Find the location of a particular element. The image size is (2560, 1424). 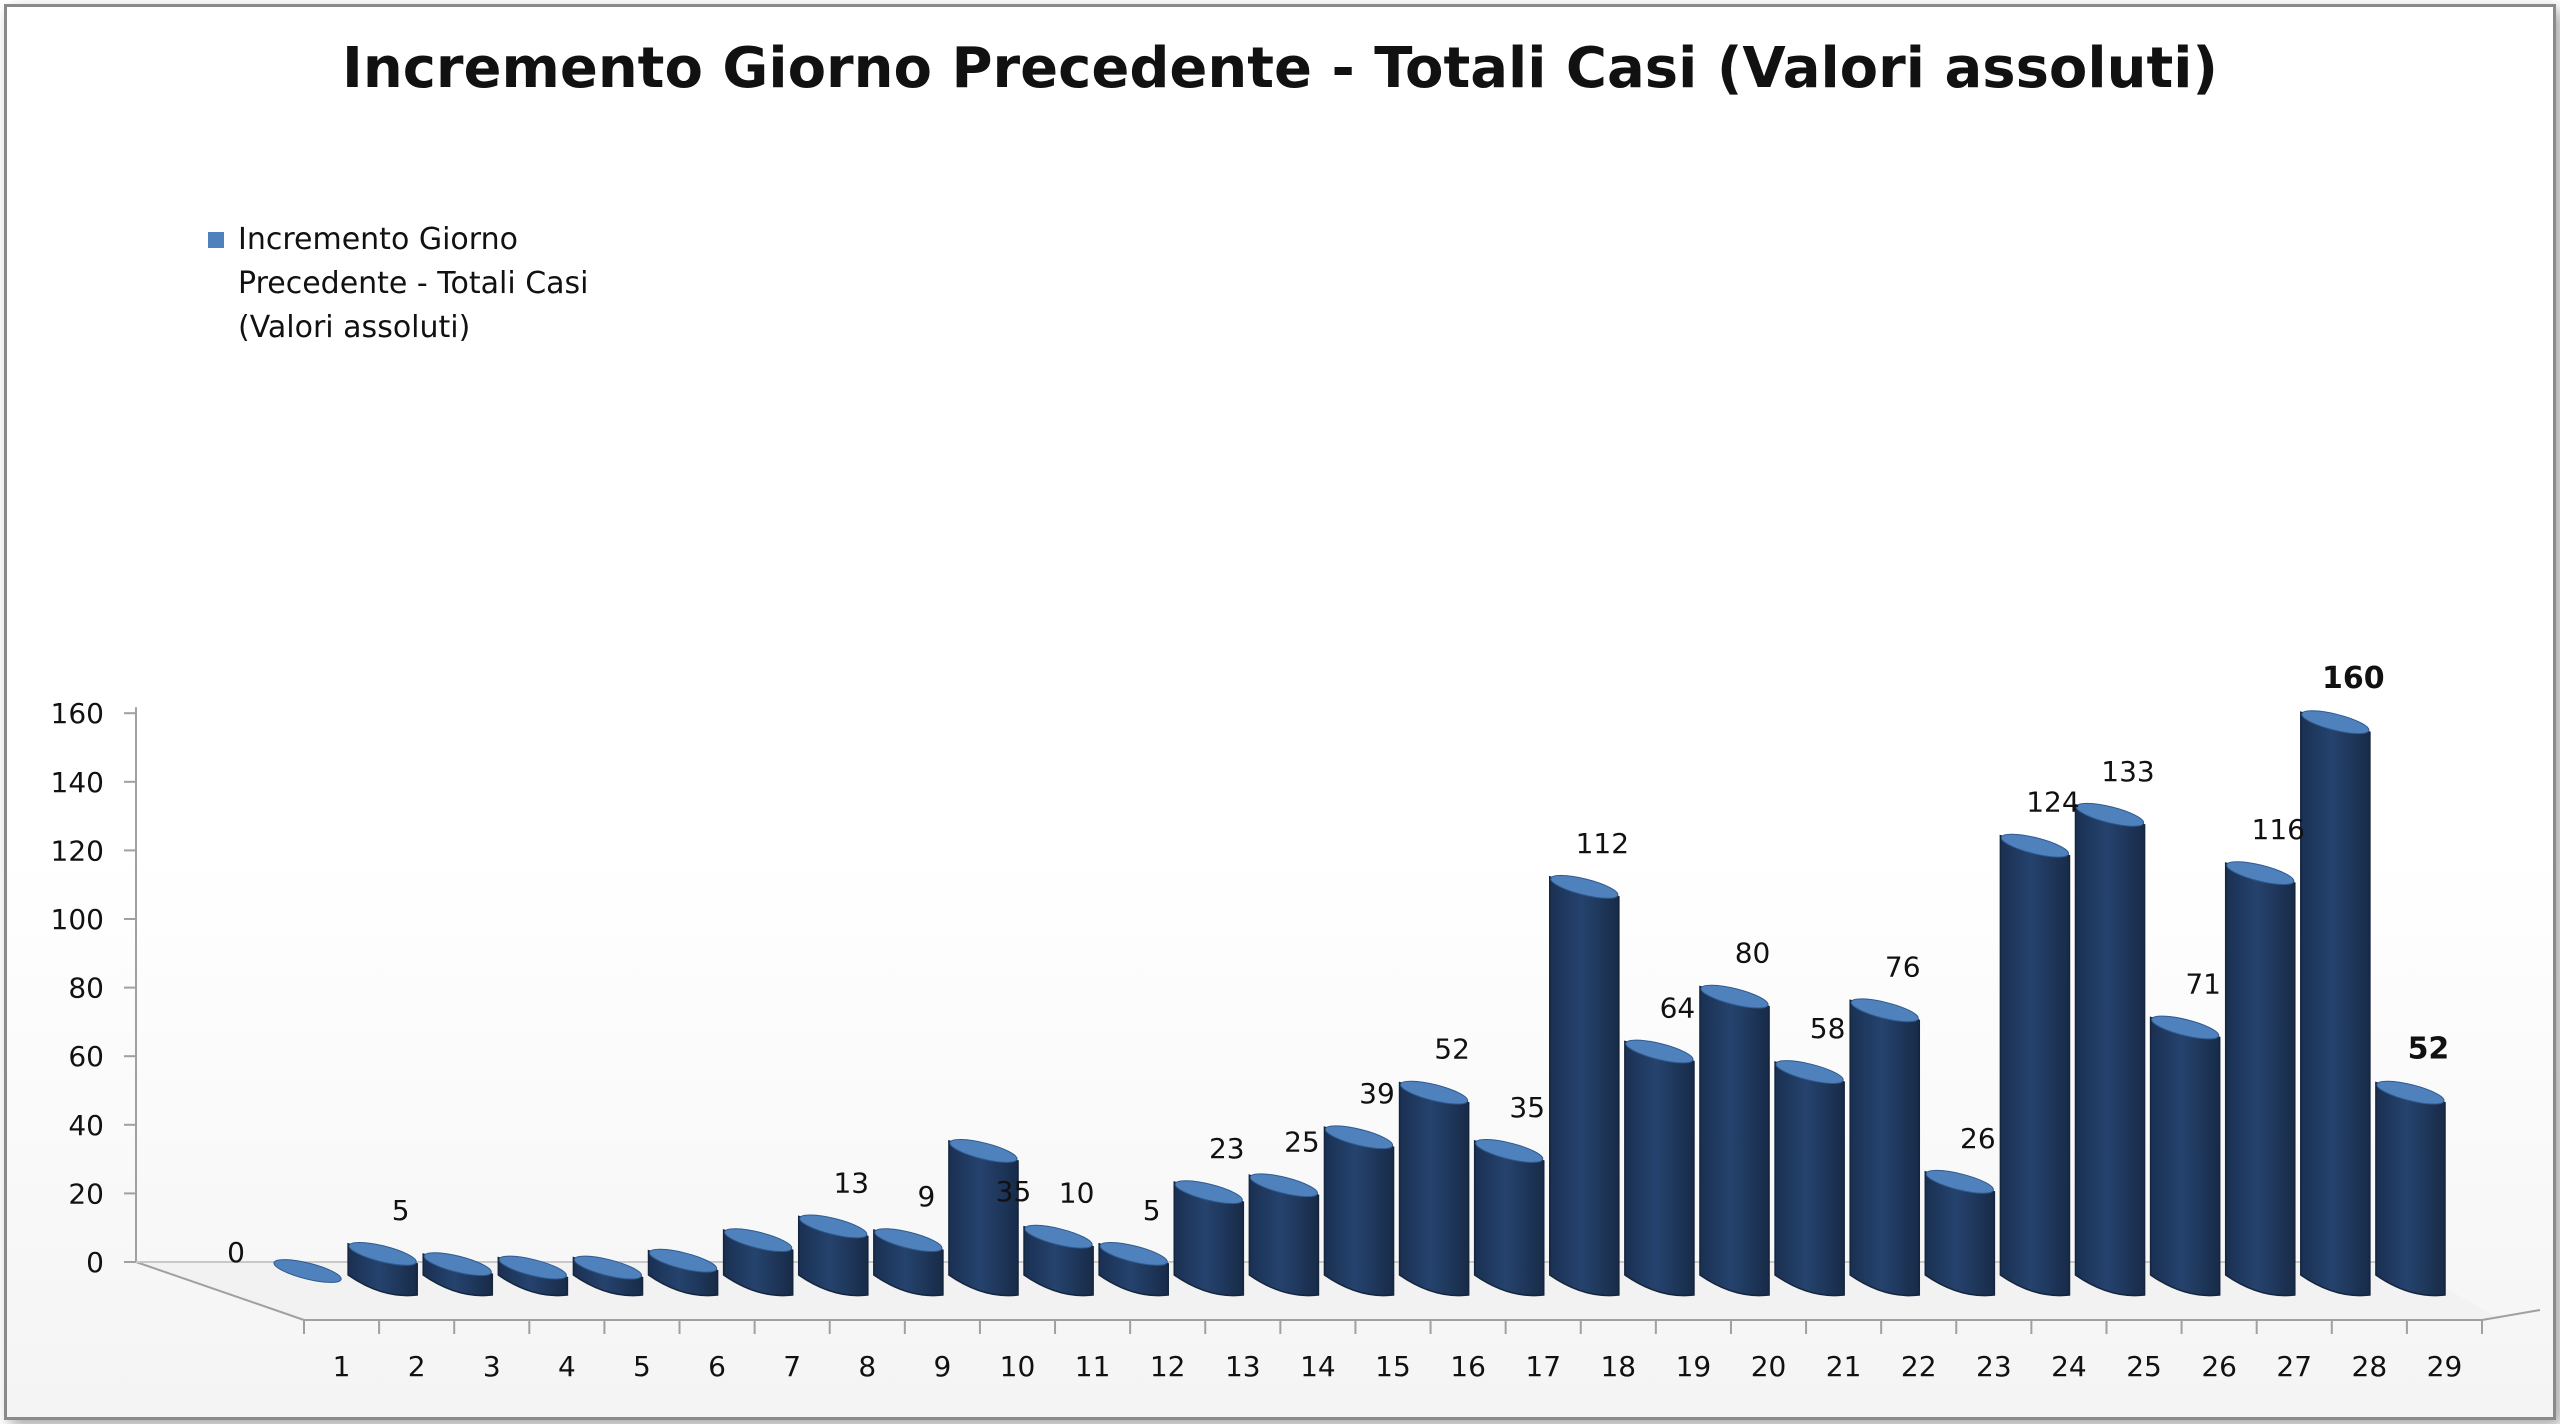

x-tick-label: 10 is located at coordinates (1018, 1366).